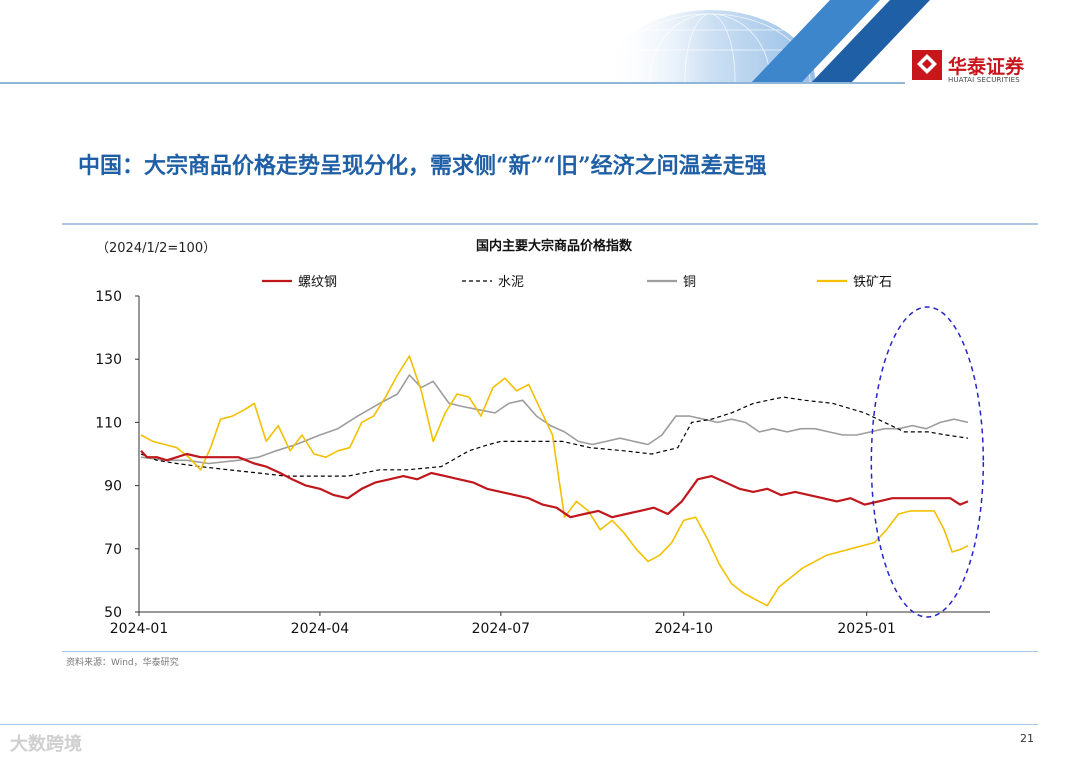 The height and width of the screenshot is (763, 1080). What do you see at coordinates (320, 629) in the screenshot?
I see `x-tick-label: 2024-04` at bounding box center [320, 629].